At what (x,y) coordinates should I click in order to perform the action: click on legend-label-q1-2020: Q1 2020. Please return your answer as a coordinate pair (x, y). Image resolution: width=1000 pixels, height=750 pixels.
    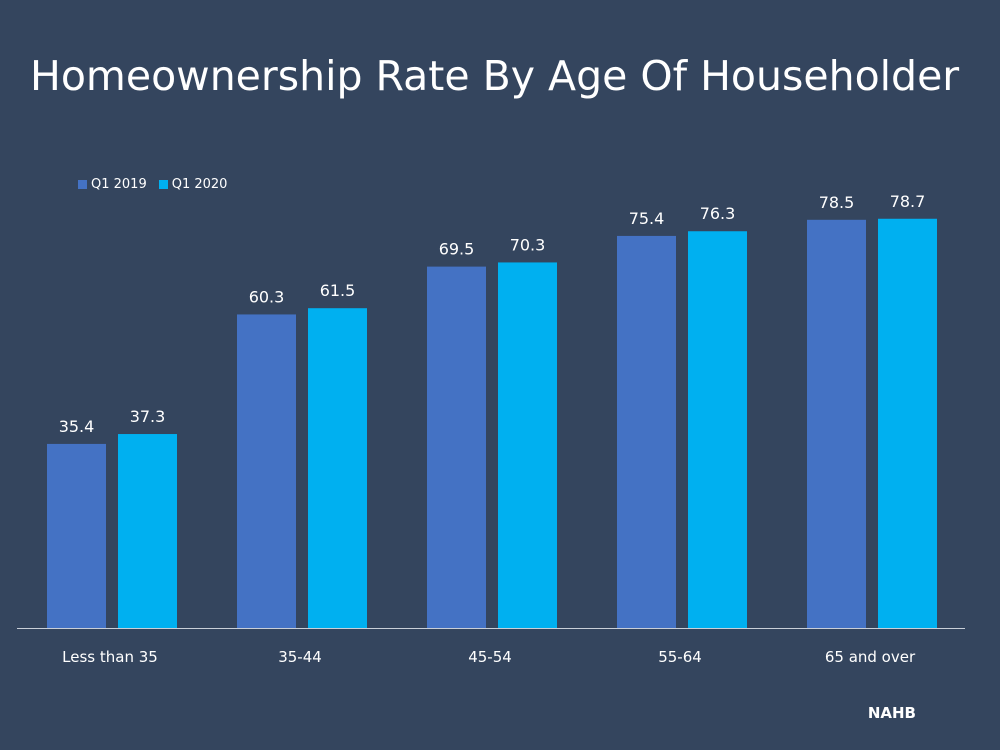
    Looking at the image, I should click on (199, 184).